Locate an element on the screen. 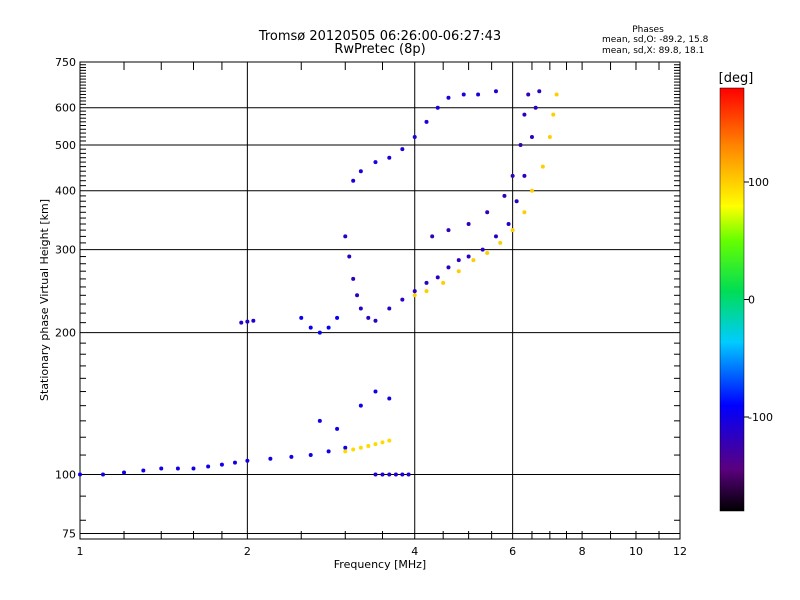 This screenshot has height=600, width=800. chart-subtitle: RwPretec (8p) is located at coordinates (379, 49).